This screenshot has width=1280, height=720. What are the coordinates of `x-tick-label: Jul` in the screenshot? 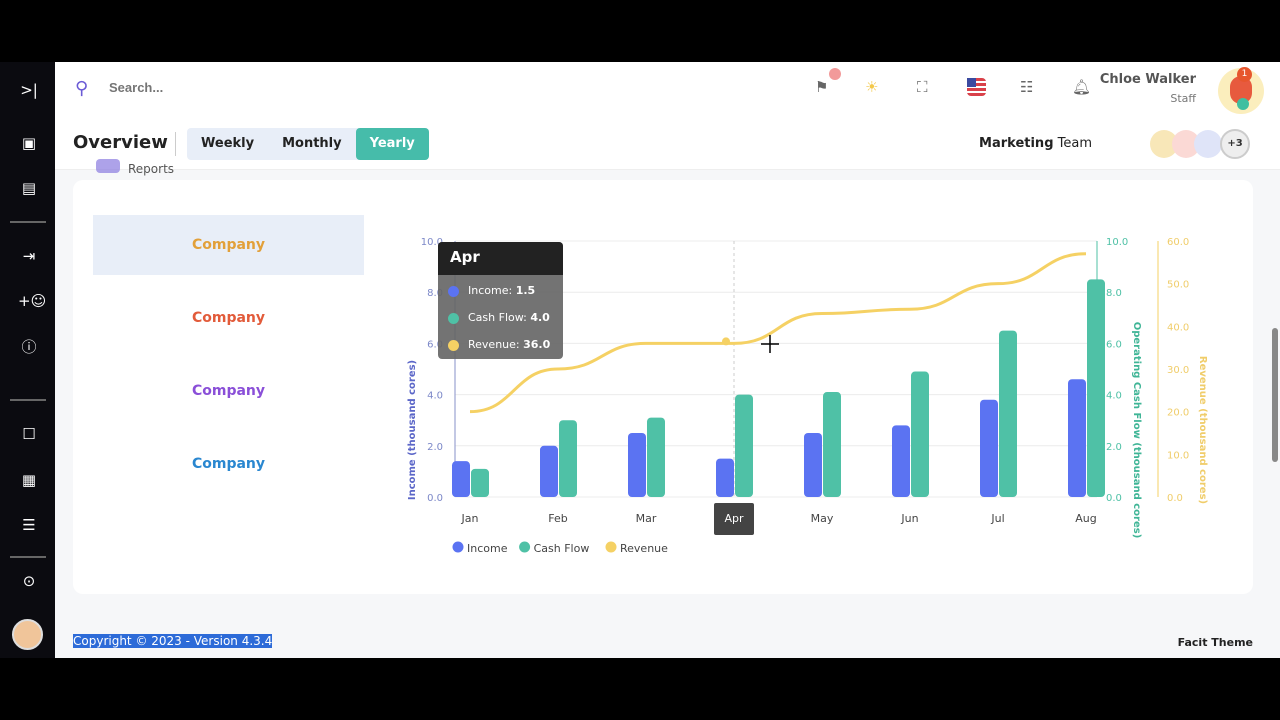 It's located at (997, 518).